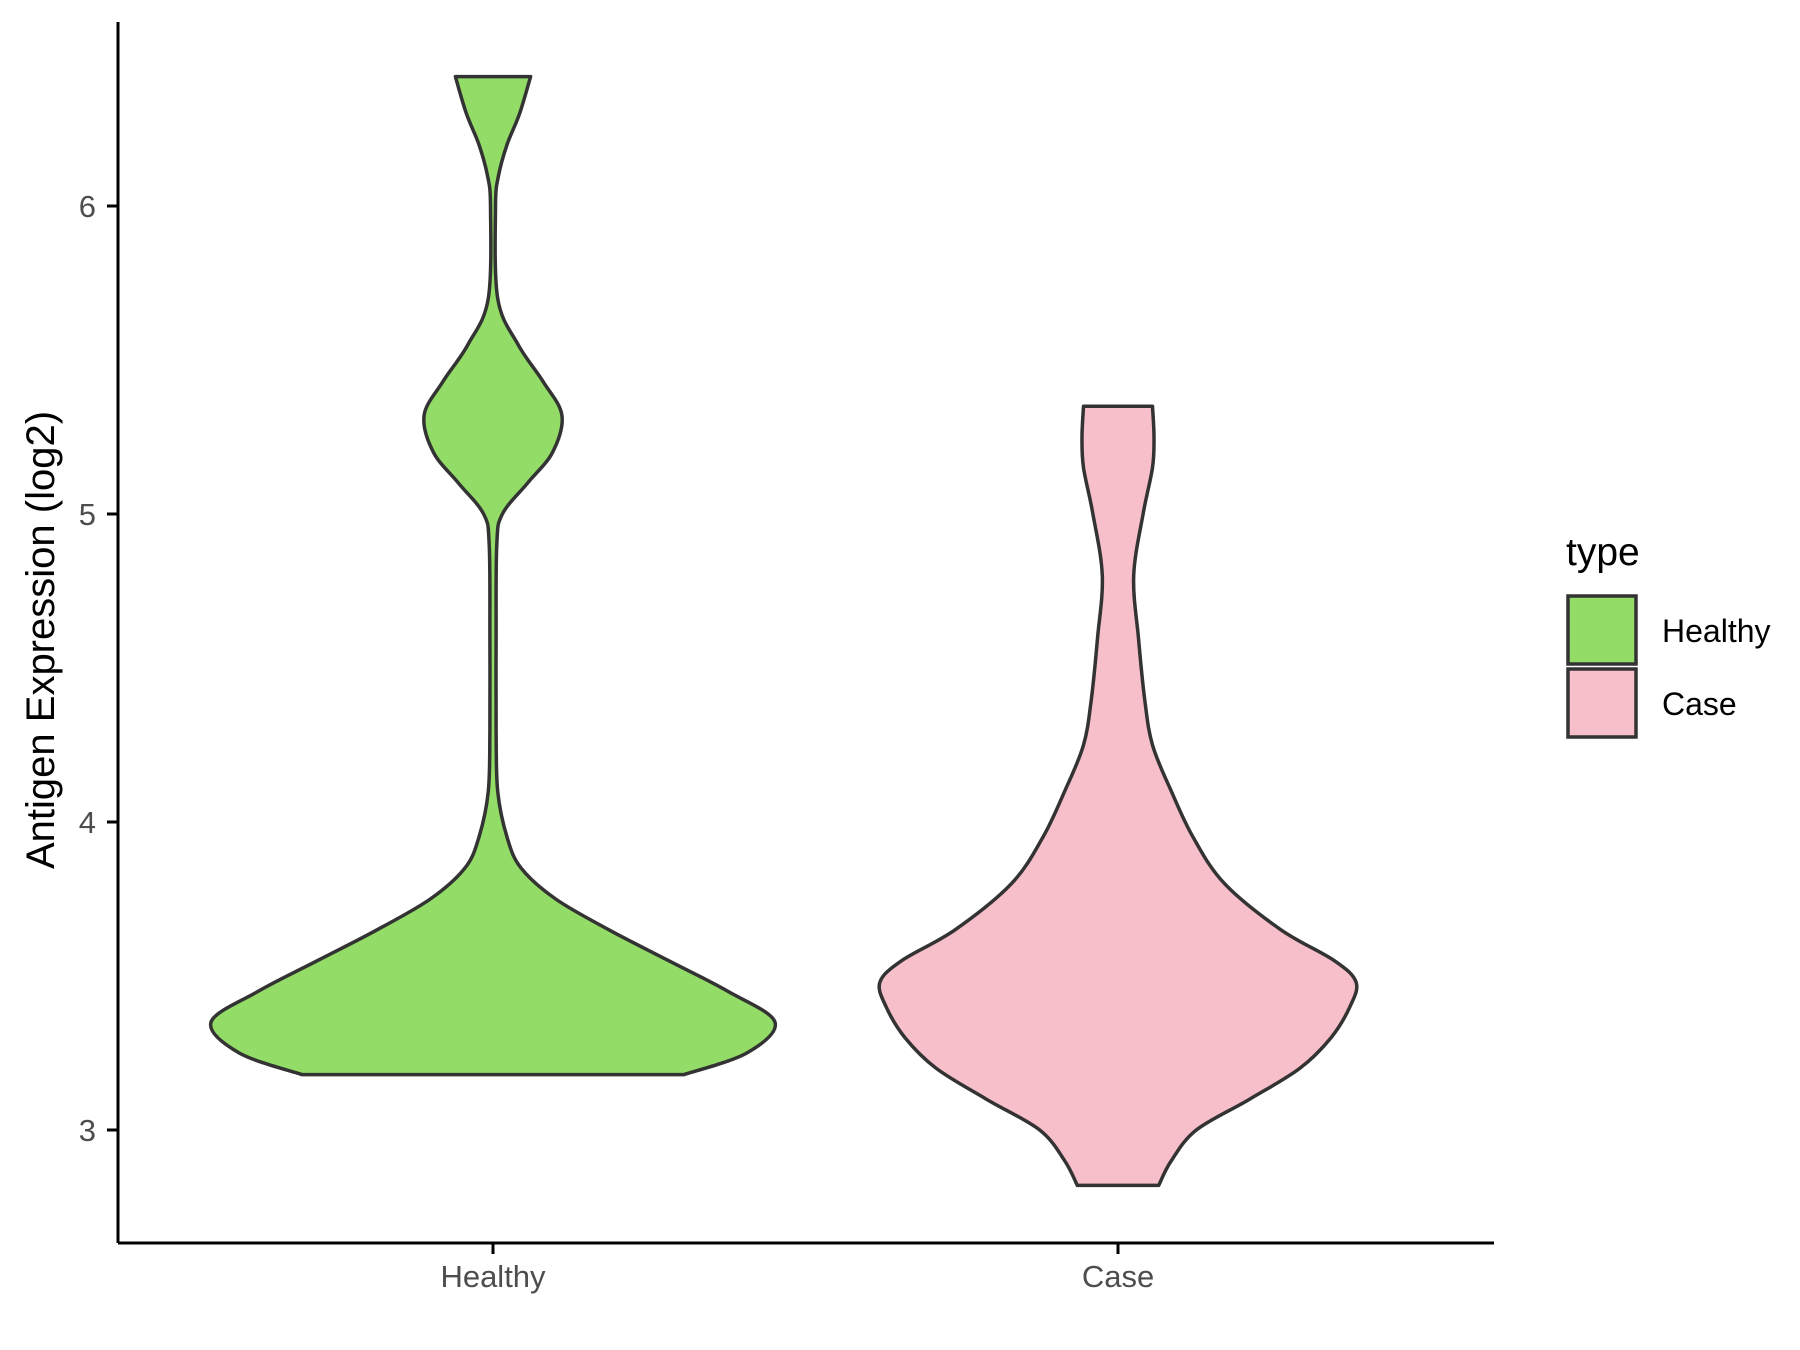  Describe the element at coordinates (1118, 1276) in the screenshot. I see `x-tick-label-case: Case` at that location.